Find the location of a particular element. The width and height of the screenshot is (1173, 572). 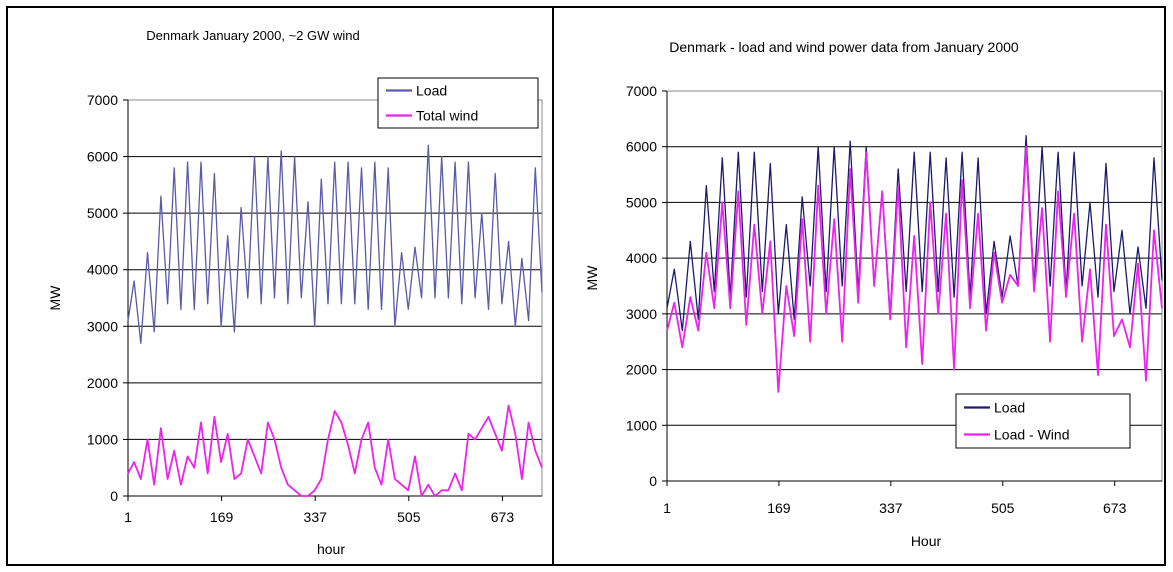

legend: Load Load - Wind is located at coordinates (1043, 421).